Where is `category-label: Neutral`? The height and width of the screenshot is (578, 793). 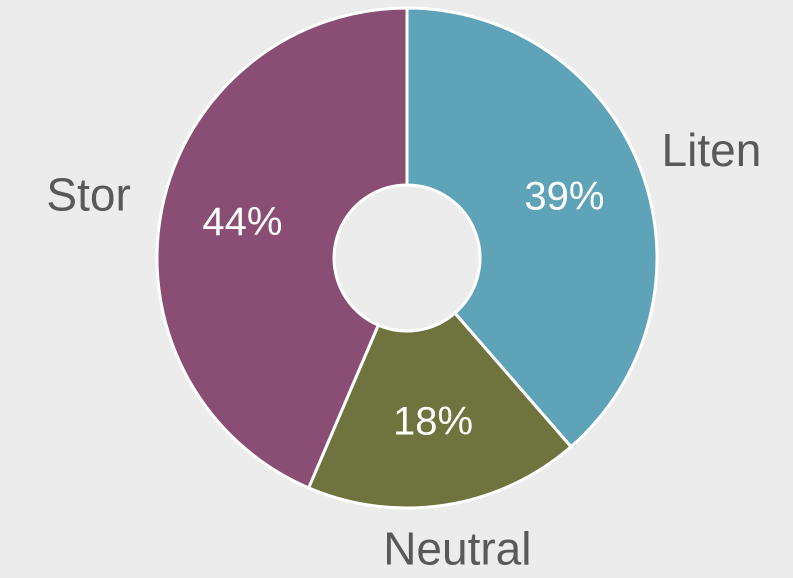 category-label: Neutral is located at coordinates (457, 549).